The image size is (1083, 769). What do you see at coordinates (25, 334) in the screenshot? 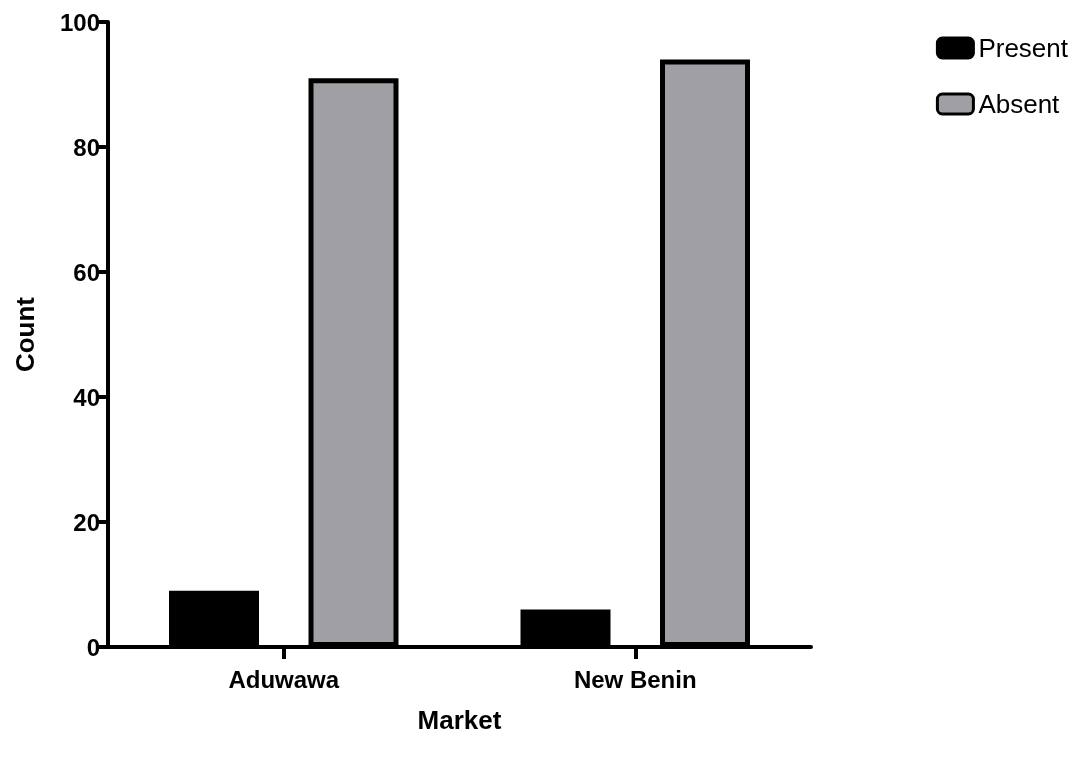
I see `y-axis-title: Count` at bounding box center [25, 334].